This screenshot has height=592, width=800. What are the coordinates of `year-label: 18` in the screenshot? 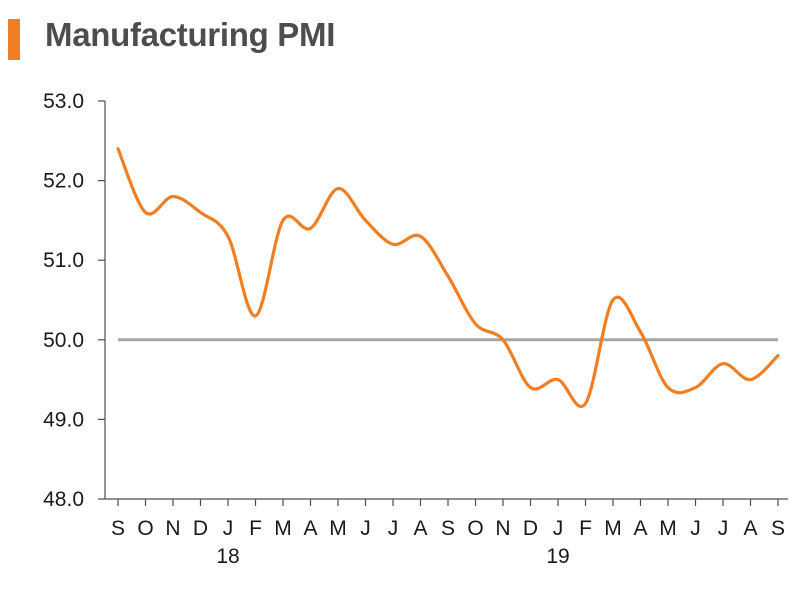 It's located at (227, 556).